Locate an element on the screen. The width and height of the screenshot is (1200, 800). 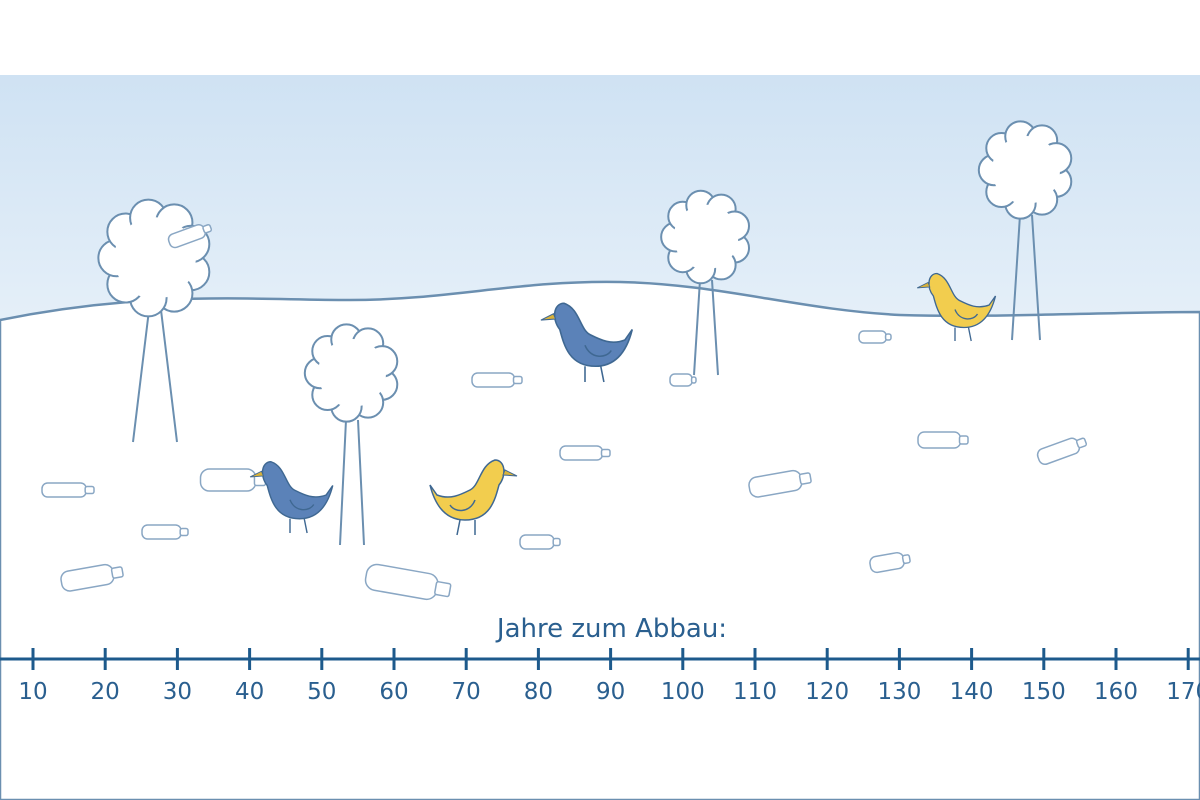
timeline-tick-label: 150 is located at coordinates (1044, 692).